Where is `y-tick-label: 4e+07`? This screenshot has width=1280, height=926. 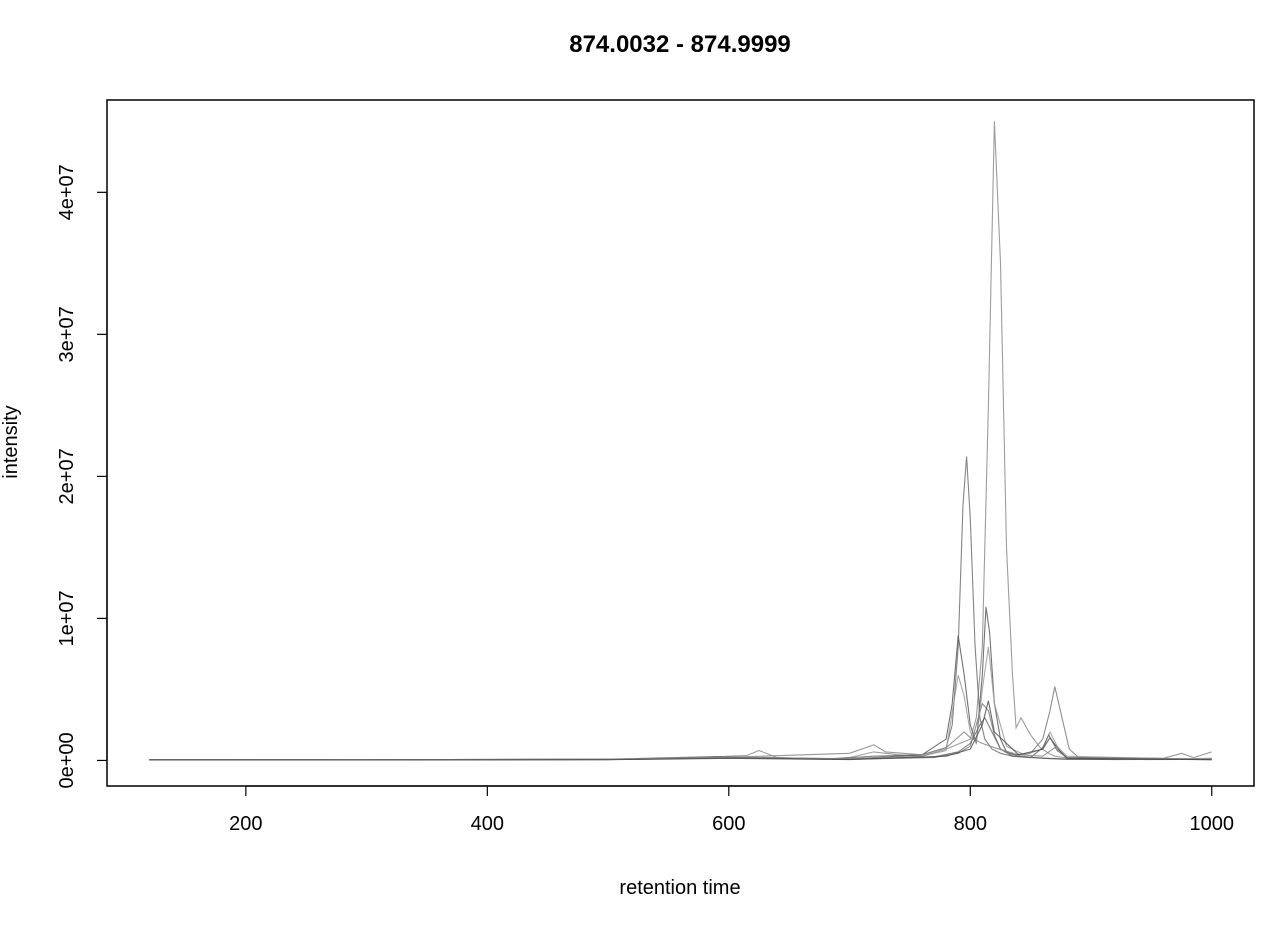
y-tick-label: 4e+07 is located at coordinates (67, 192).